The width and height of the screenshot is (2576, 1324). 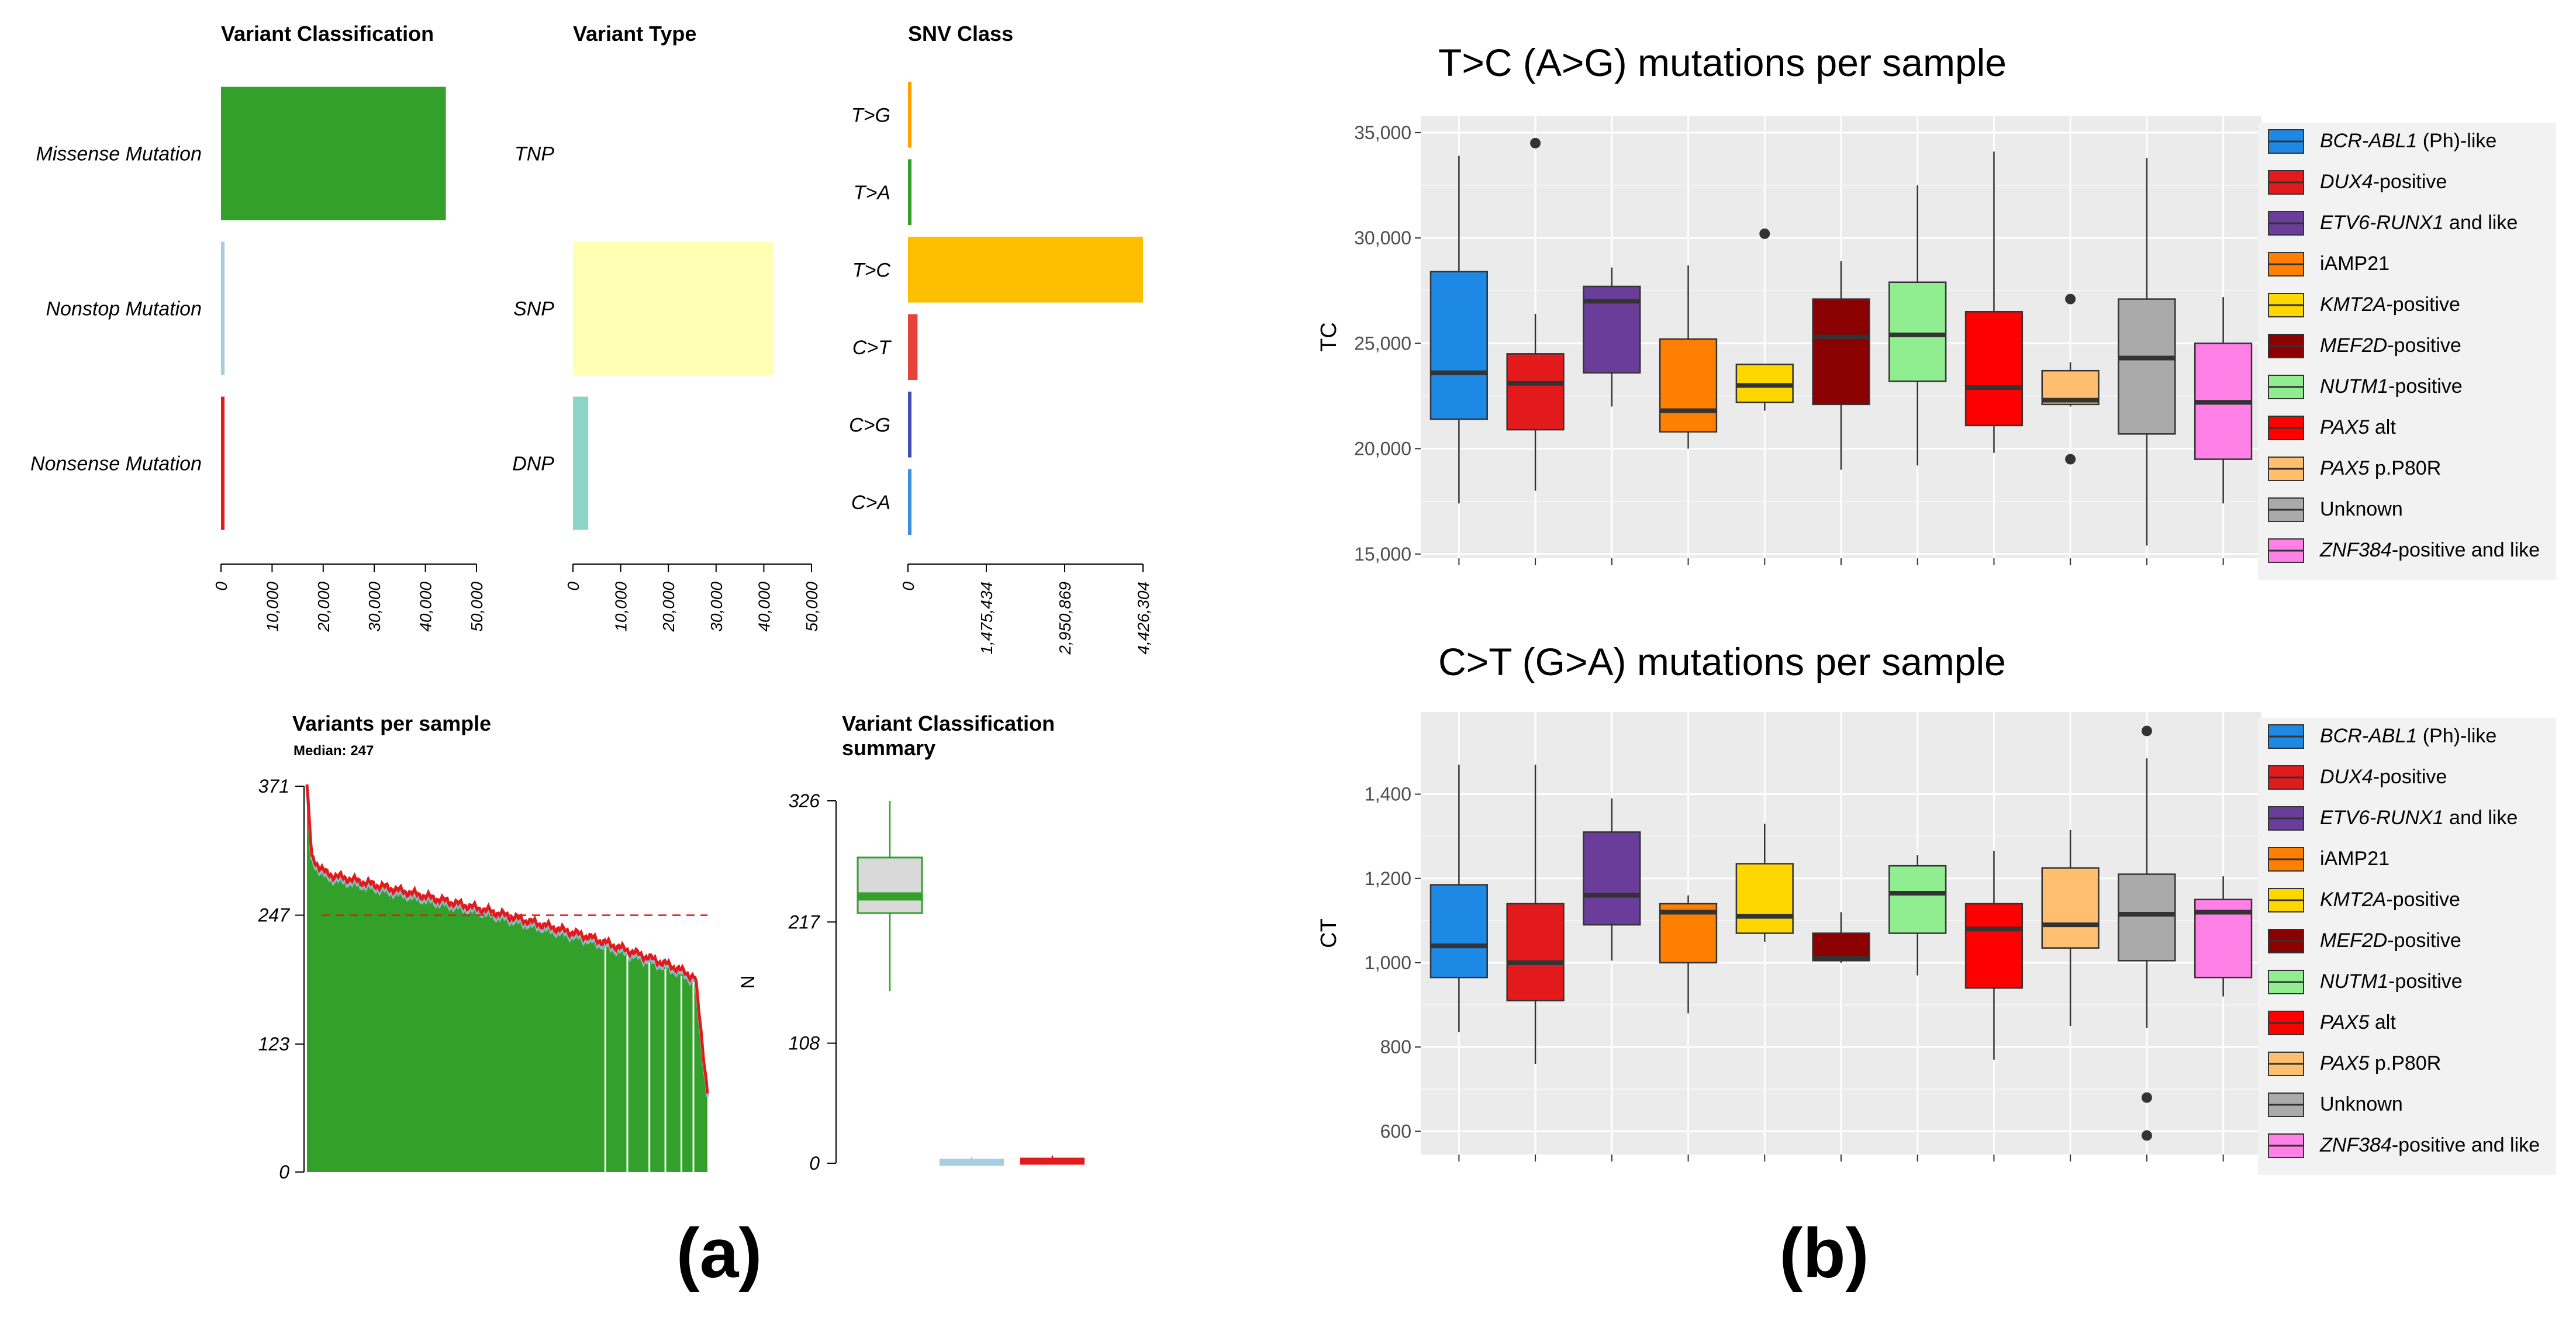 What do you see at coordinates (1723, 62) in the screenshot?
I see `chart-title: T>C (A>G) mutations per sample` at bounding box center [1723, 62].